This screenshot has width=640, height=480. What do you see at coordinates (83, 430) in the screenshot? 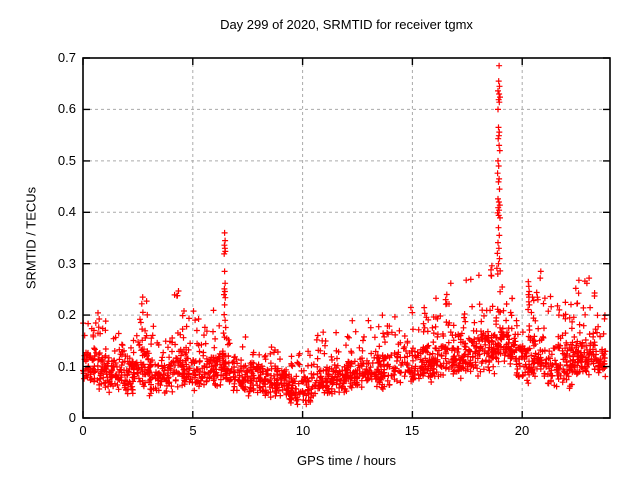
I see `x-tick-label: 0` at bounding box center [83, 430].